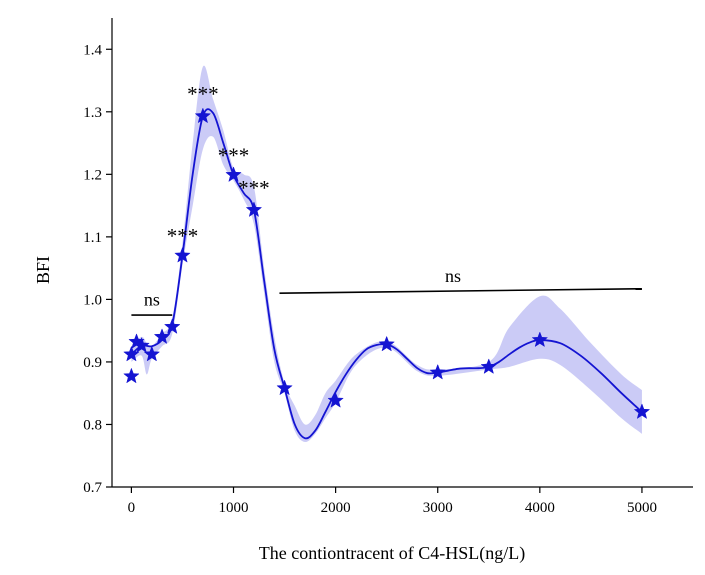 The height and width of the screenshot is (575, 705). Describe the element at coordinates (92, 425) in the screenshot. I see `y-tick-label: 0.8` at that location.